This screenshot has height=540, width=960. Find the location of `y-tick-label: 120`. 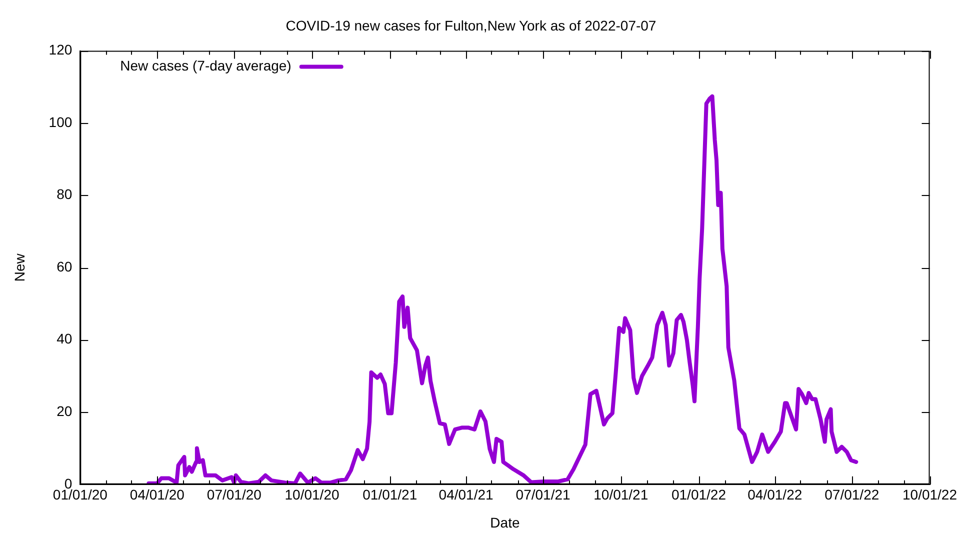

y-tick-label: 120 is located at coordinates (60, 50).